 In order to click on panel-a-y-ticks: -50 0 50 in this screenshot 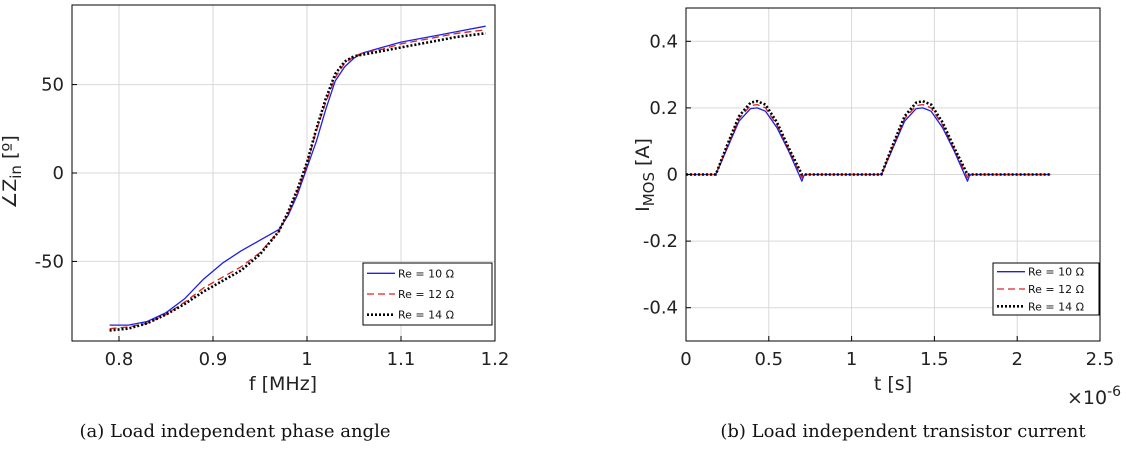, I will do `click(56, 173)`.